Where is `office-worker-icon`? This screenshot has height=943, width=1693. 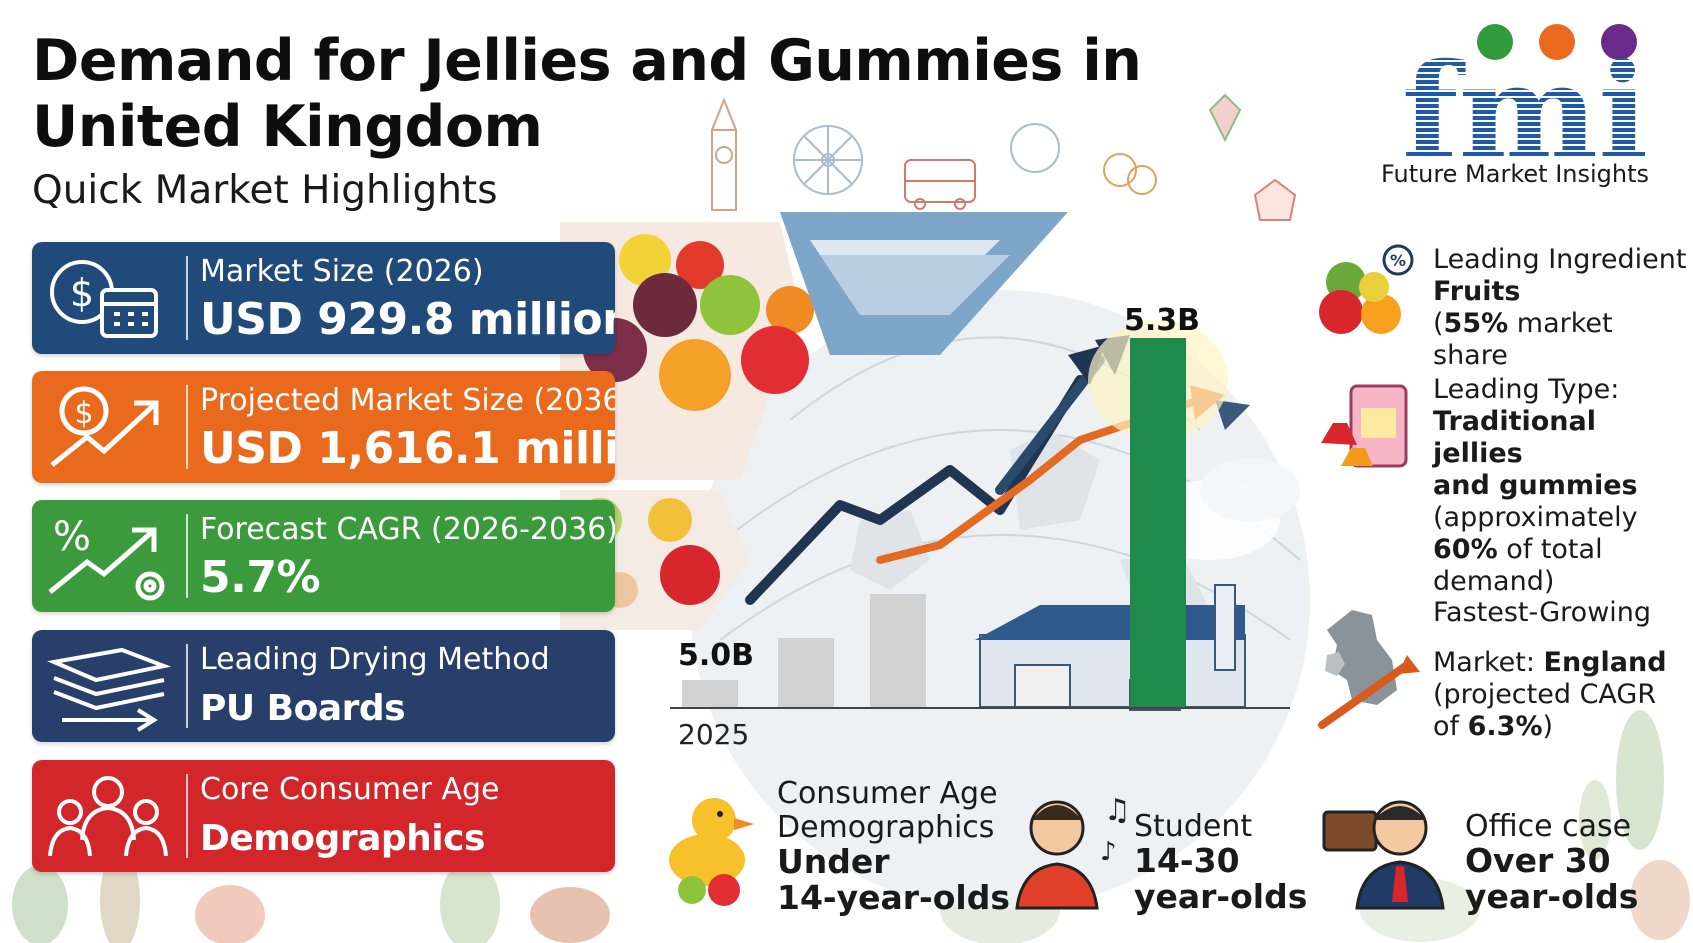 office-worker-icon is located at coordinates (1383, 855).